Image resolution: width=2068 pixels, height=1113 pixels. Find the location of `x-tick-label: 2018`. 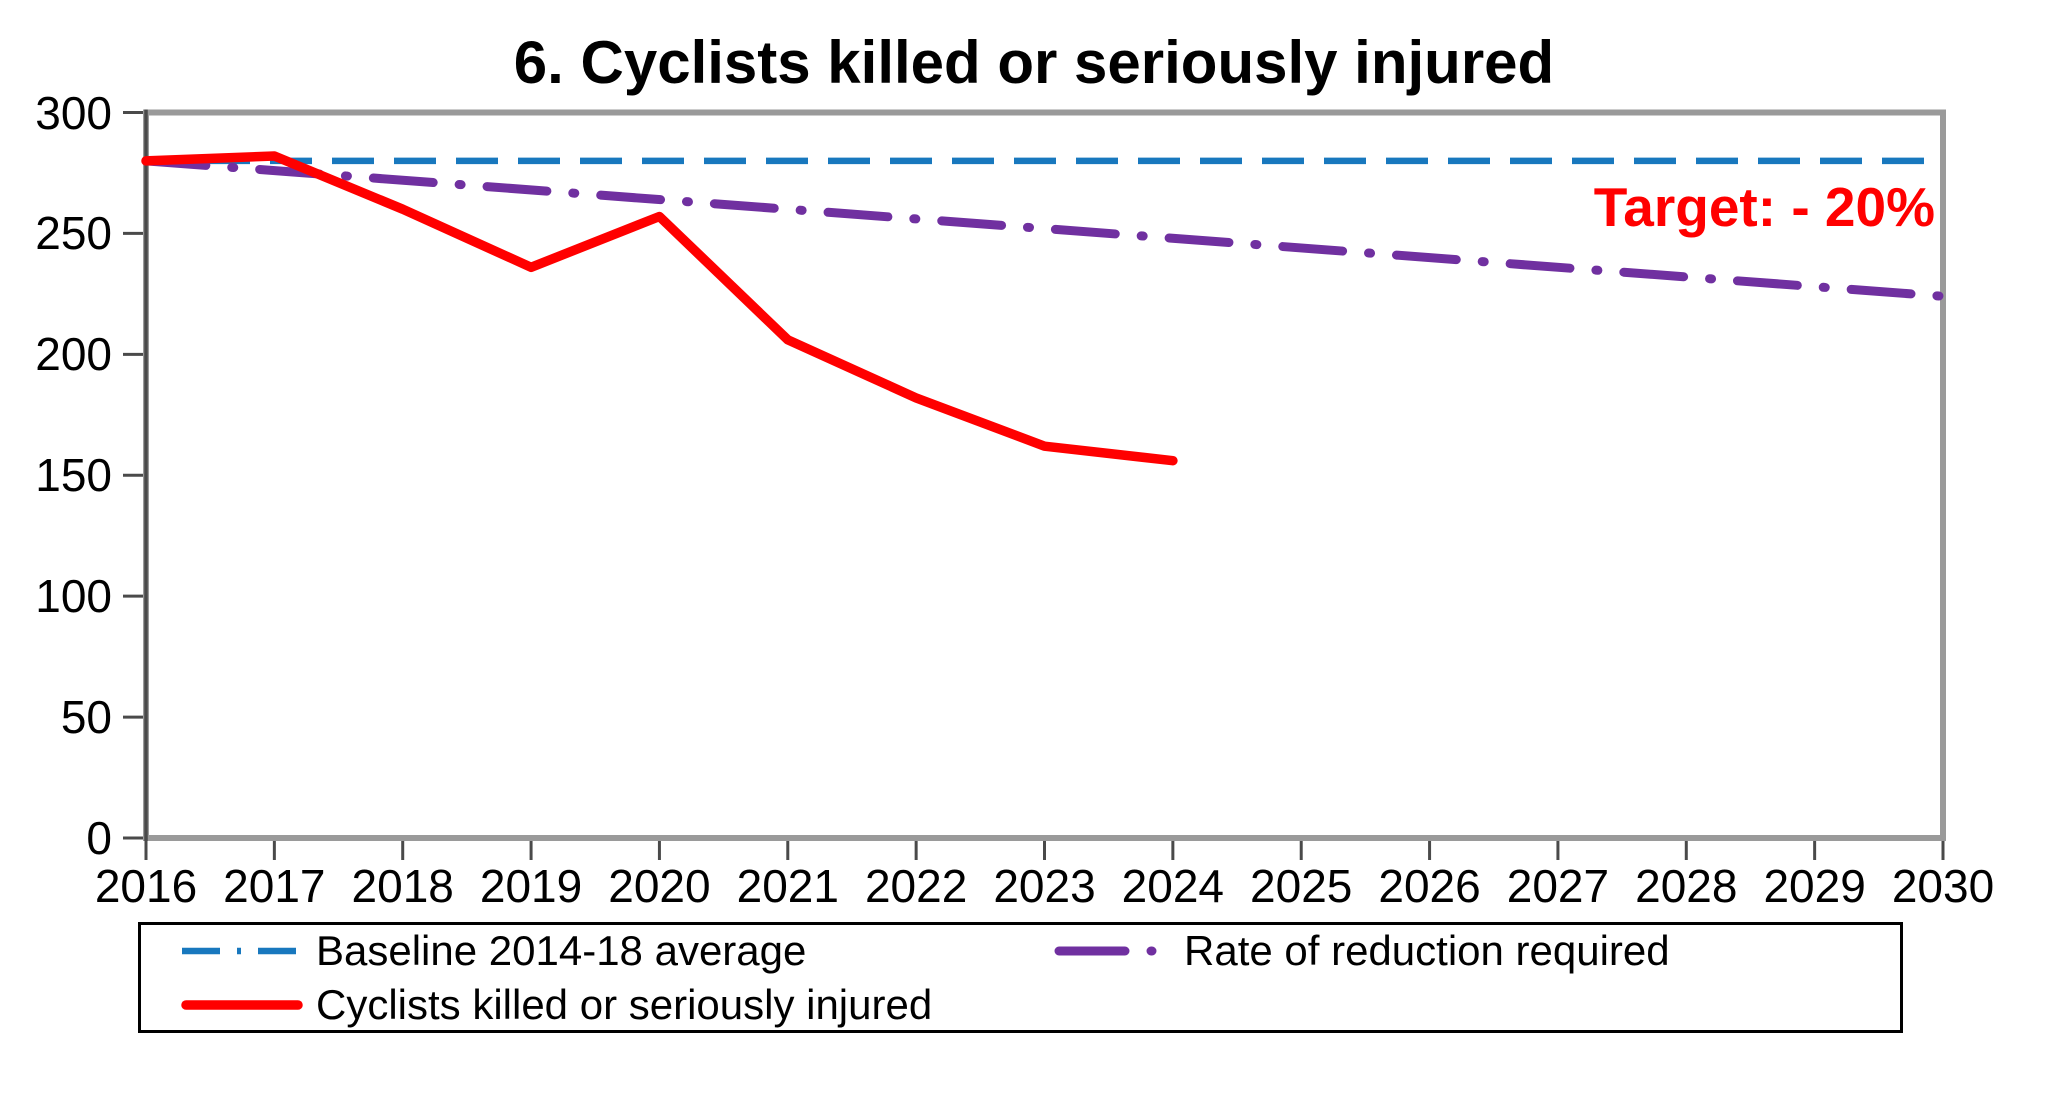

x-tick-label: 2018 is located at coordinates (402, 886).